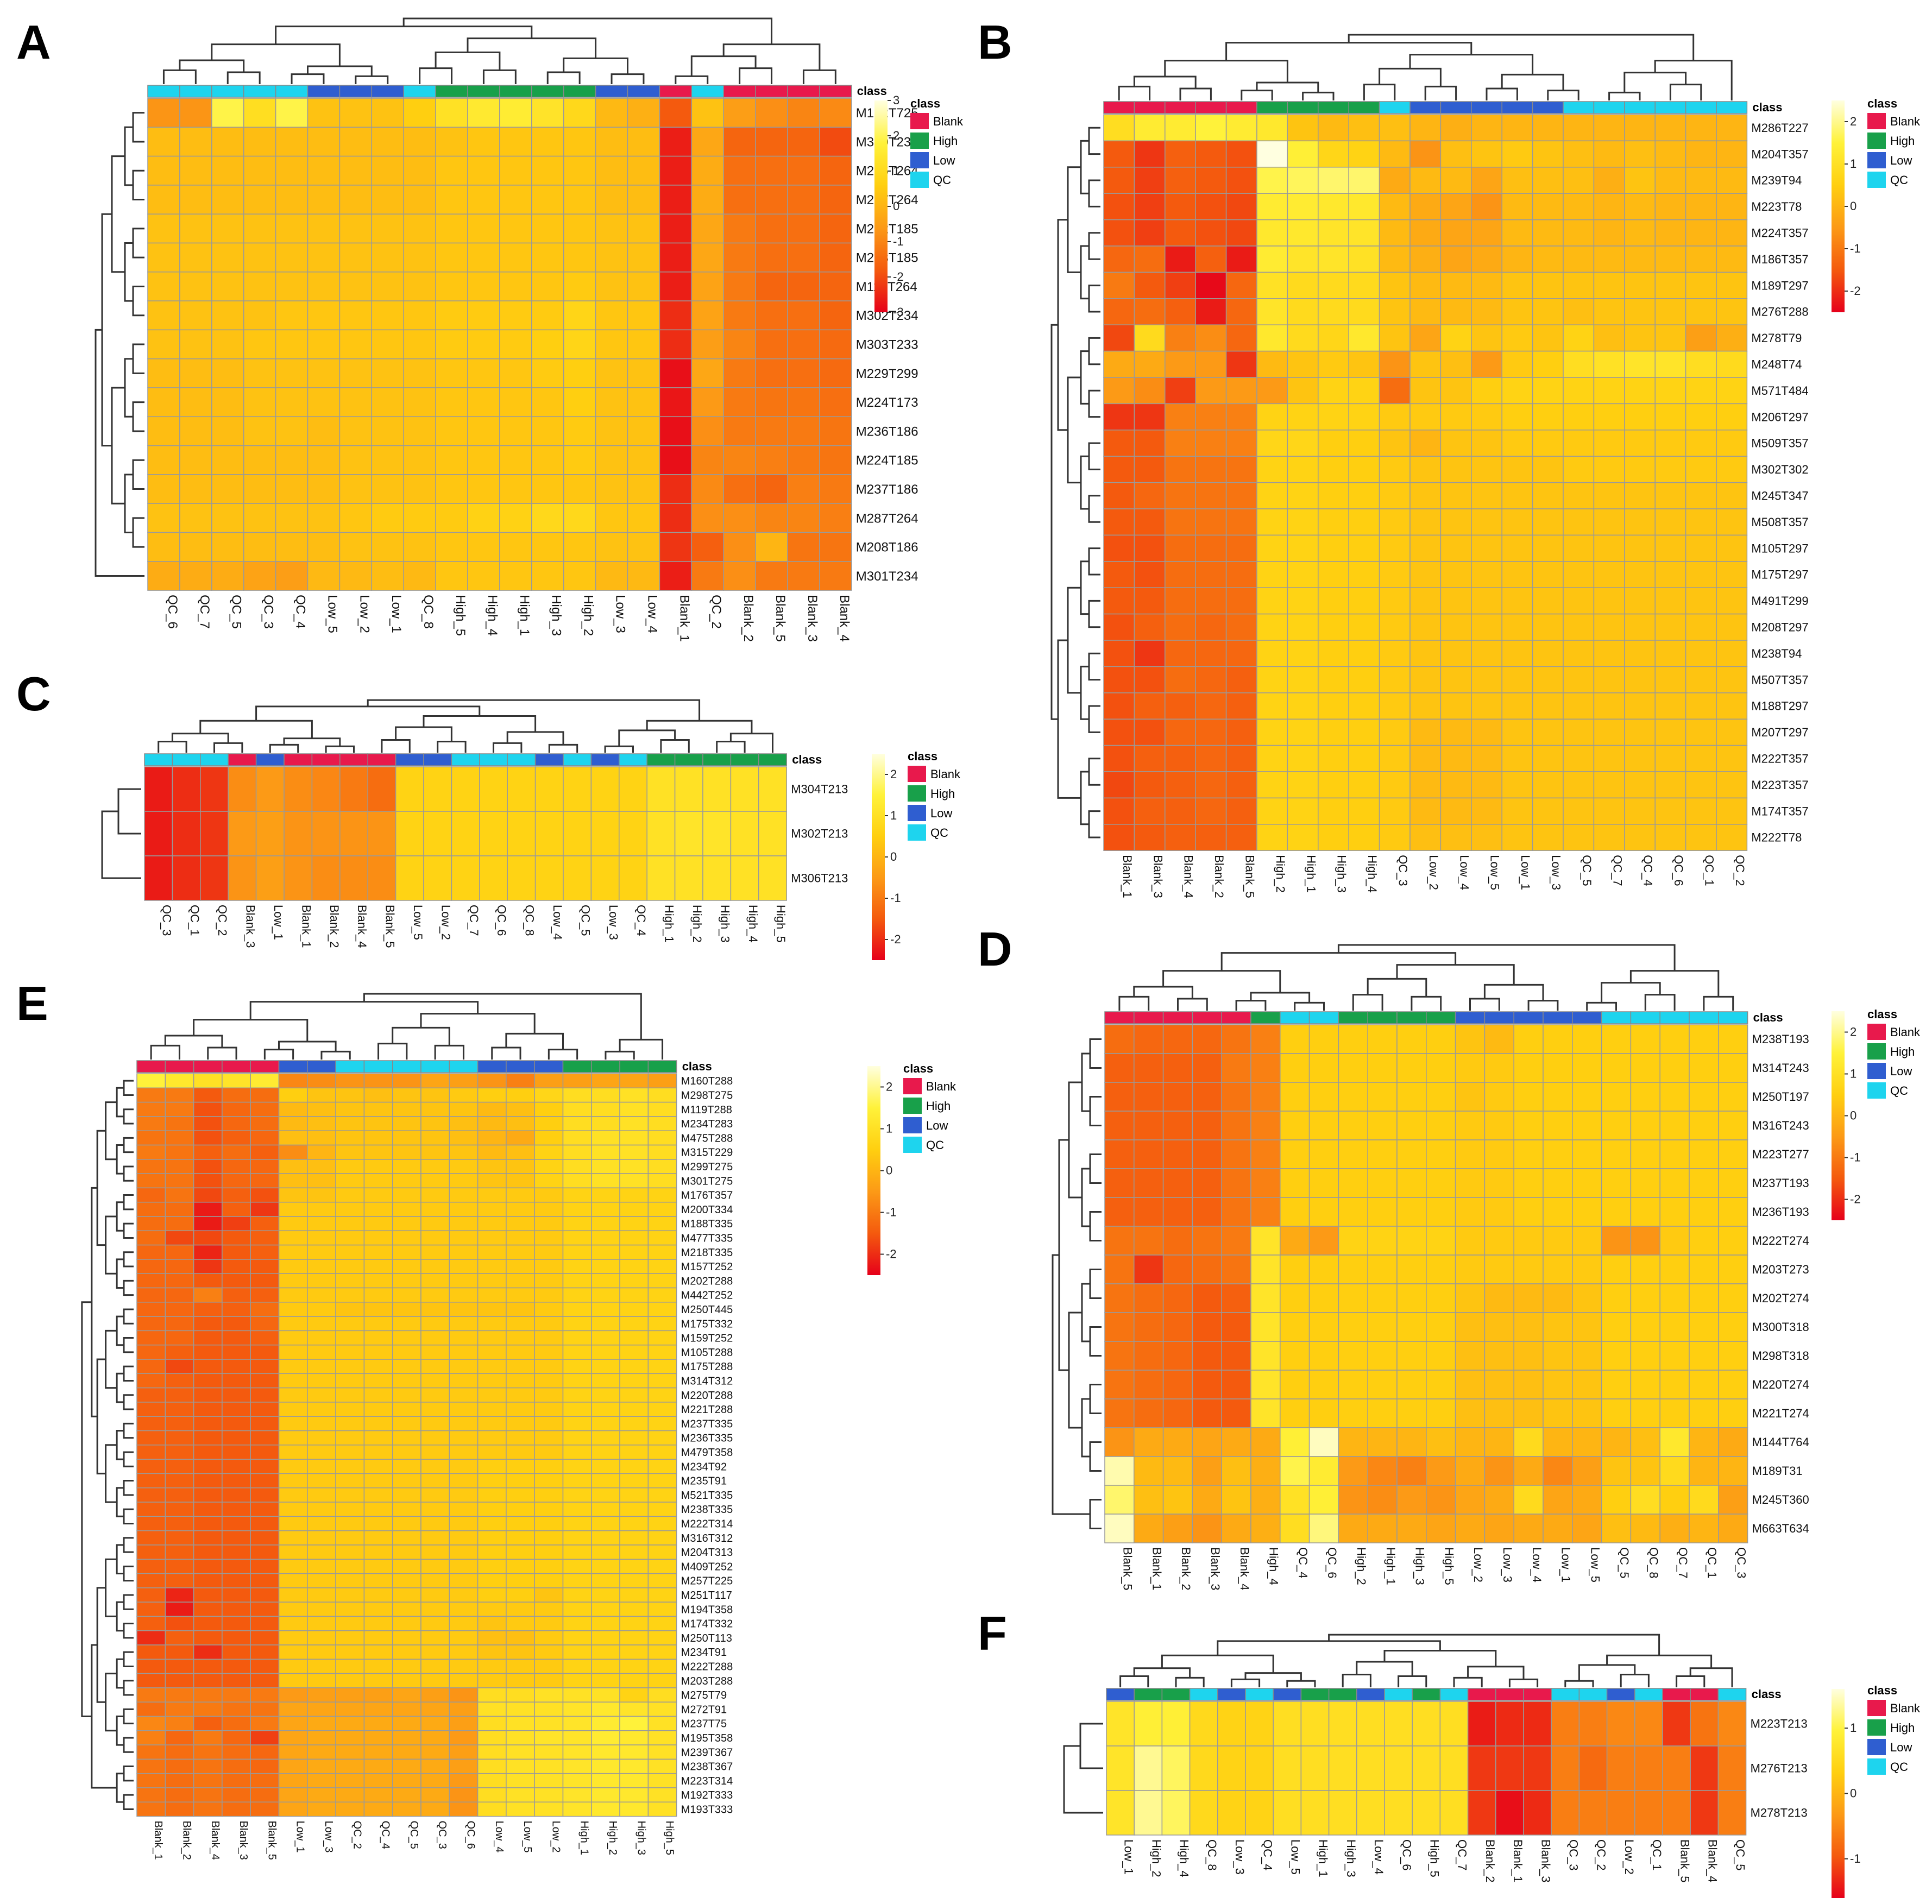  I want to click on column-label: Blank_5, so click(1250, 876).